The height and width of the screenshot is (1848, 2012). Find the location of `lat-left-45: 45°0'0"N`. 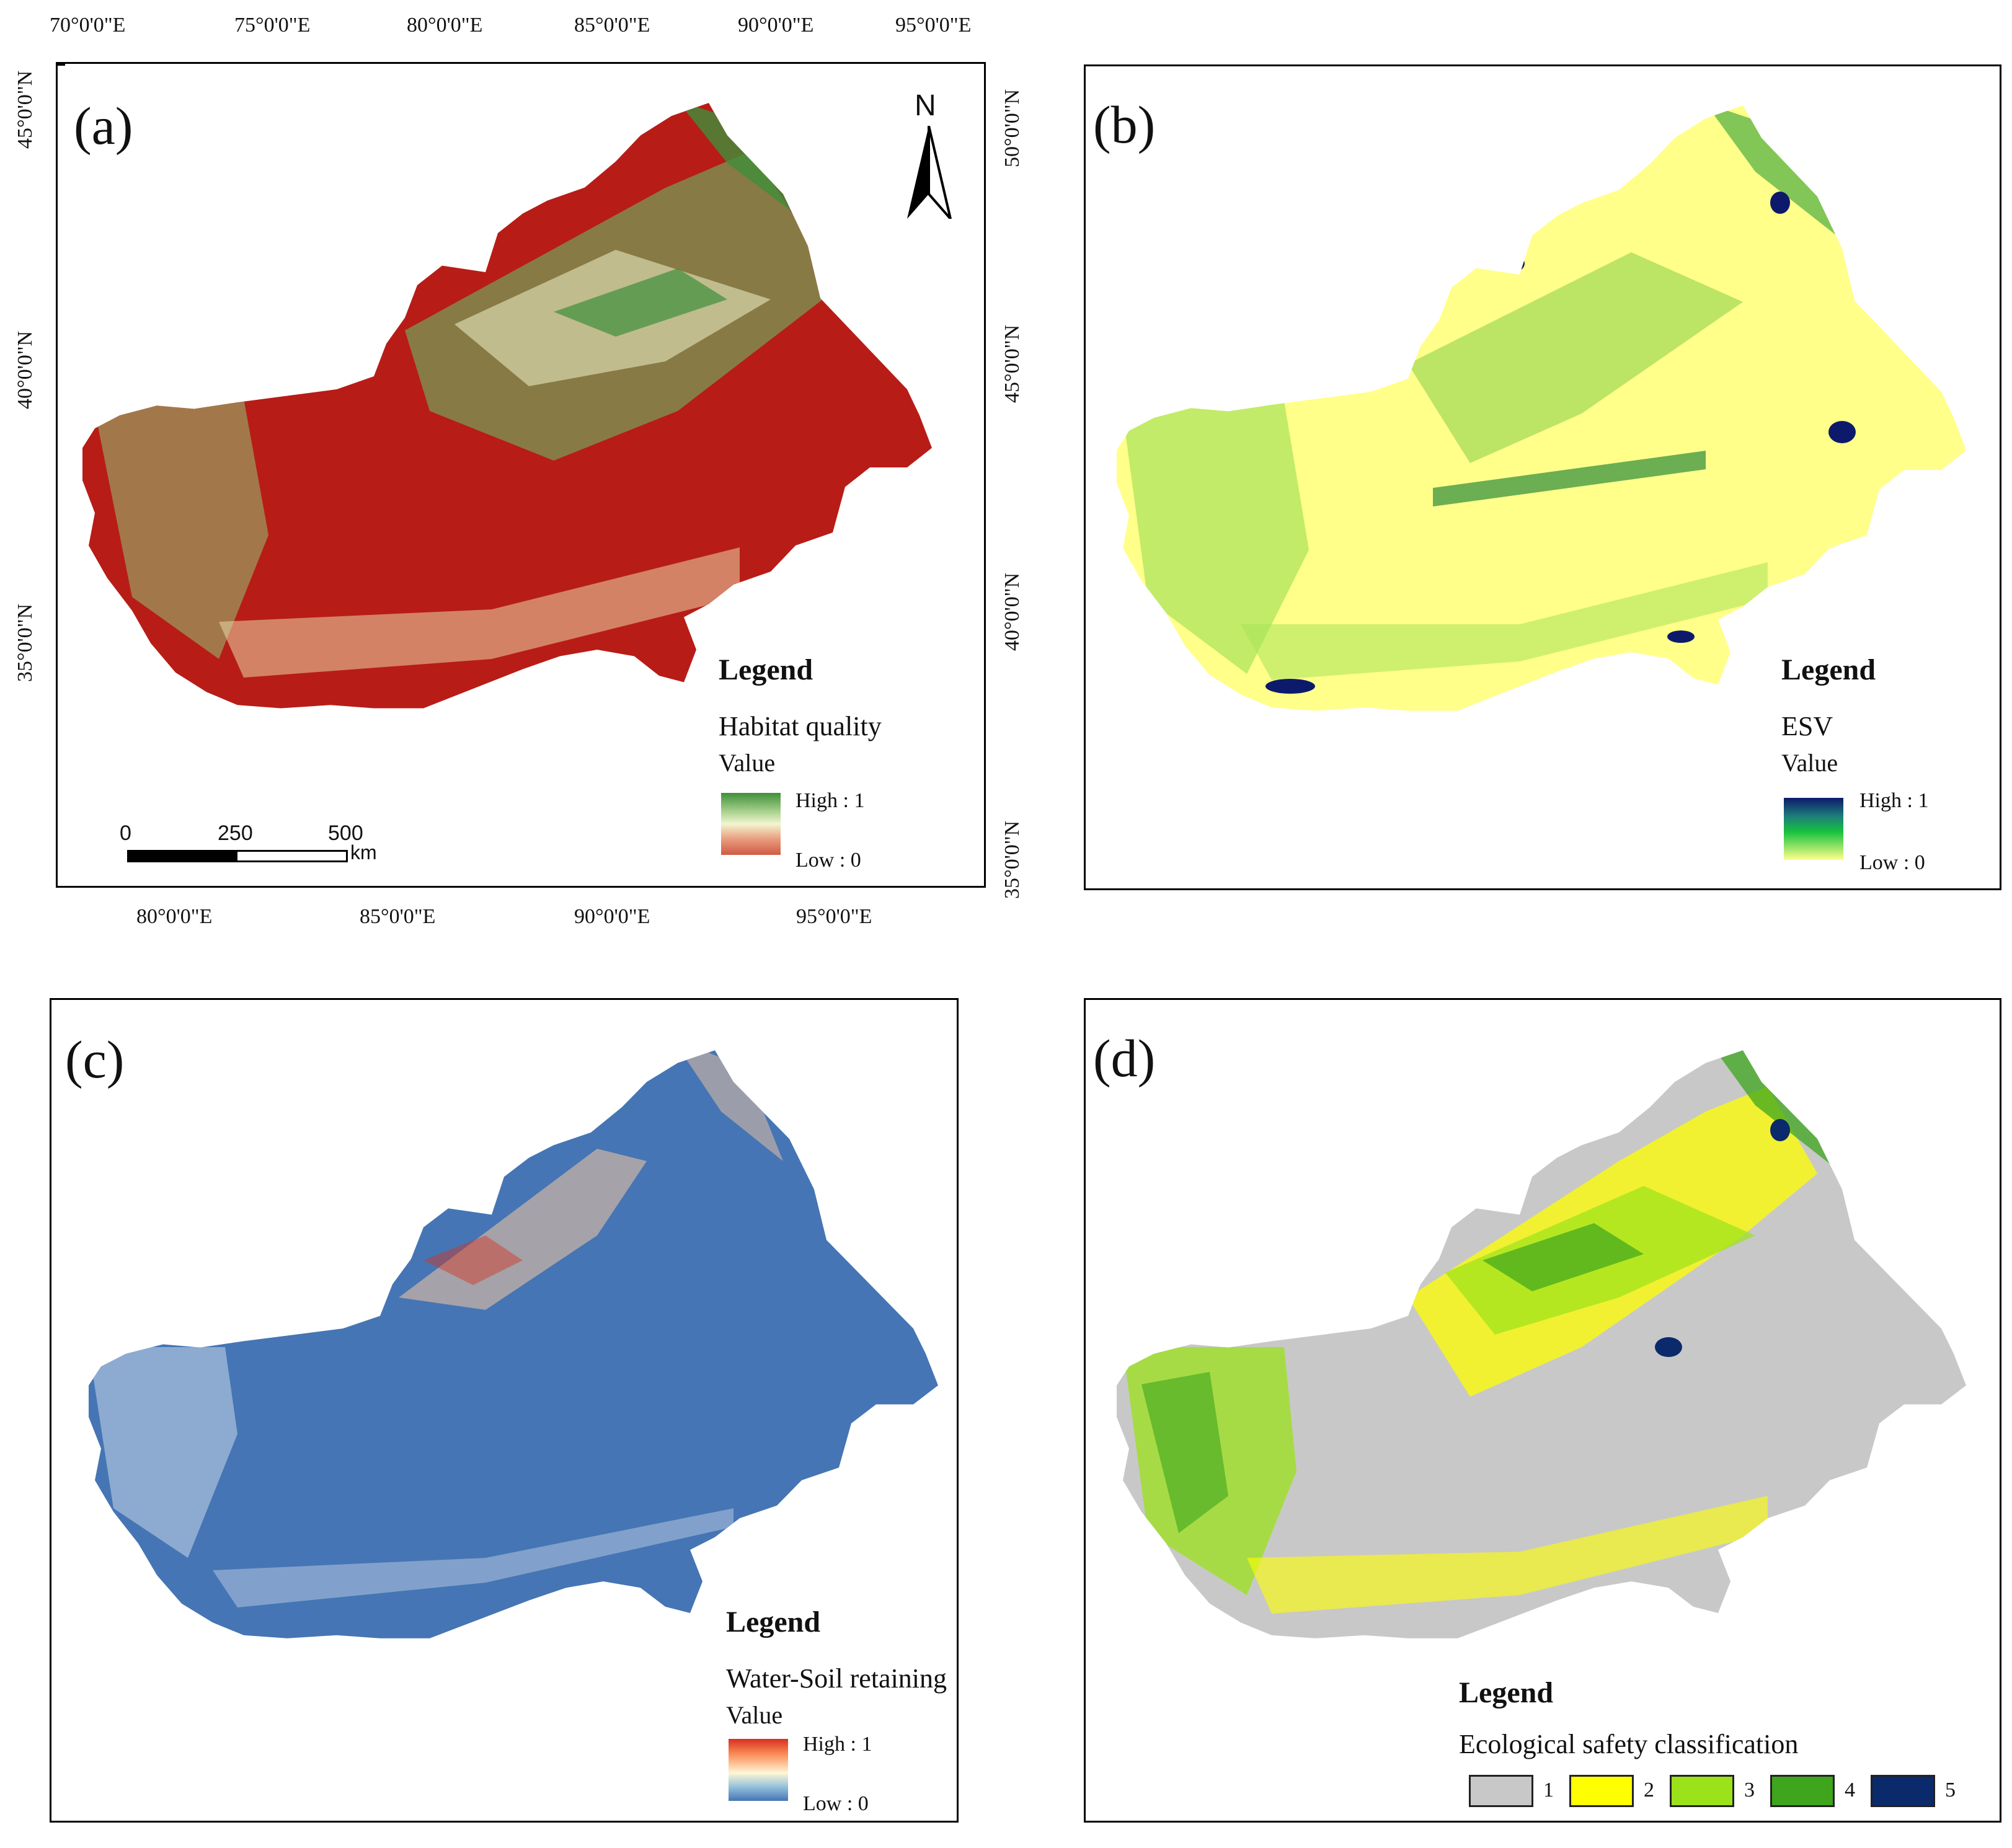

lat-left-45: 45°0'0"N is located at coordinates (25, 110).